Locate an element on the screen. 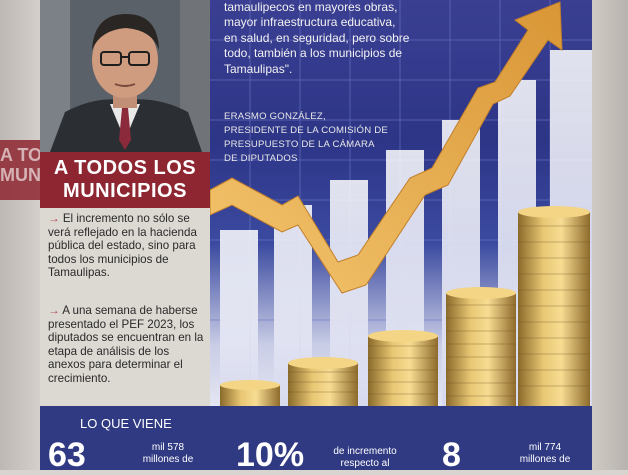 This screenshot has height=475, width=628. stat-2-line-2: respecto al is located at coordinates (365, 463).